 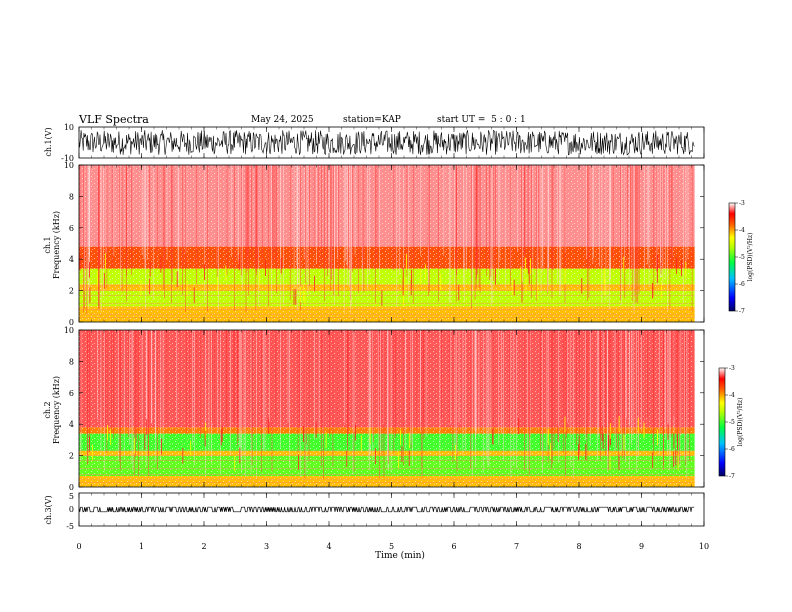 What do you see at coordinates (71, 509) in the screenshot?
I see `ch3-ytick-mid: 0` at bounding box center [71, 509].